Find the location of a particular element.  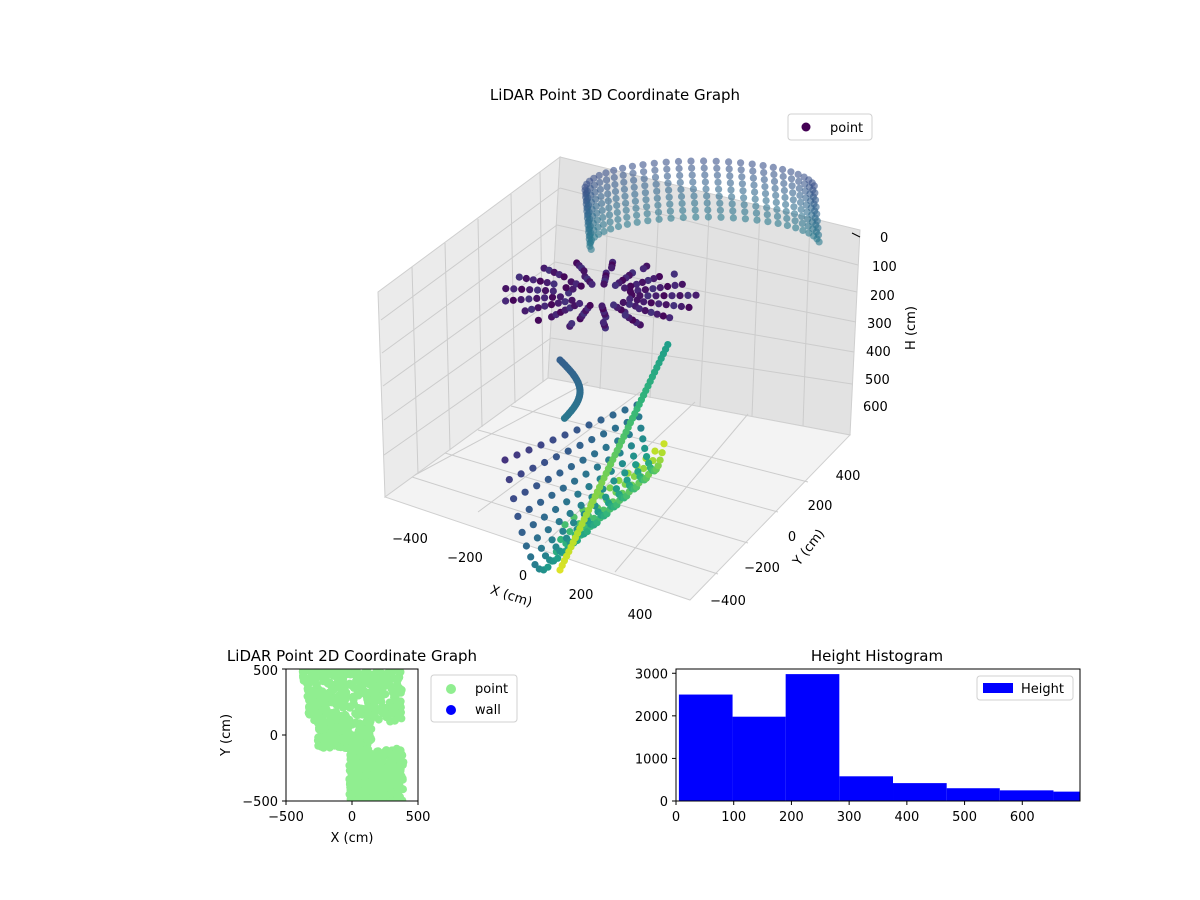

legend-2d: point wall is located at coordinates (474, 698).